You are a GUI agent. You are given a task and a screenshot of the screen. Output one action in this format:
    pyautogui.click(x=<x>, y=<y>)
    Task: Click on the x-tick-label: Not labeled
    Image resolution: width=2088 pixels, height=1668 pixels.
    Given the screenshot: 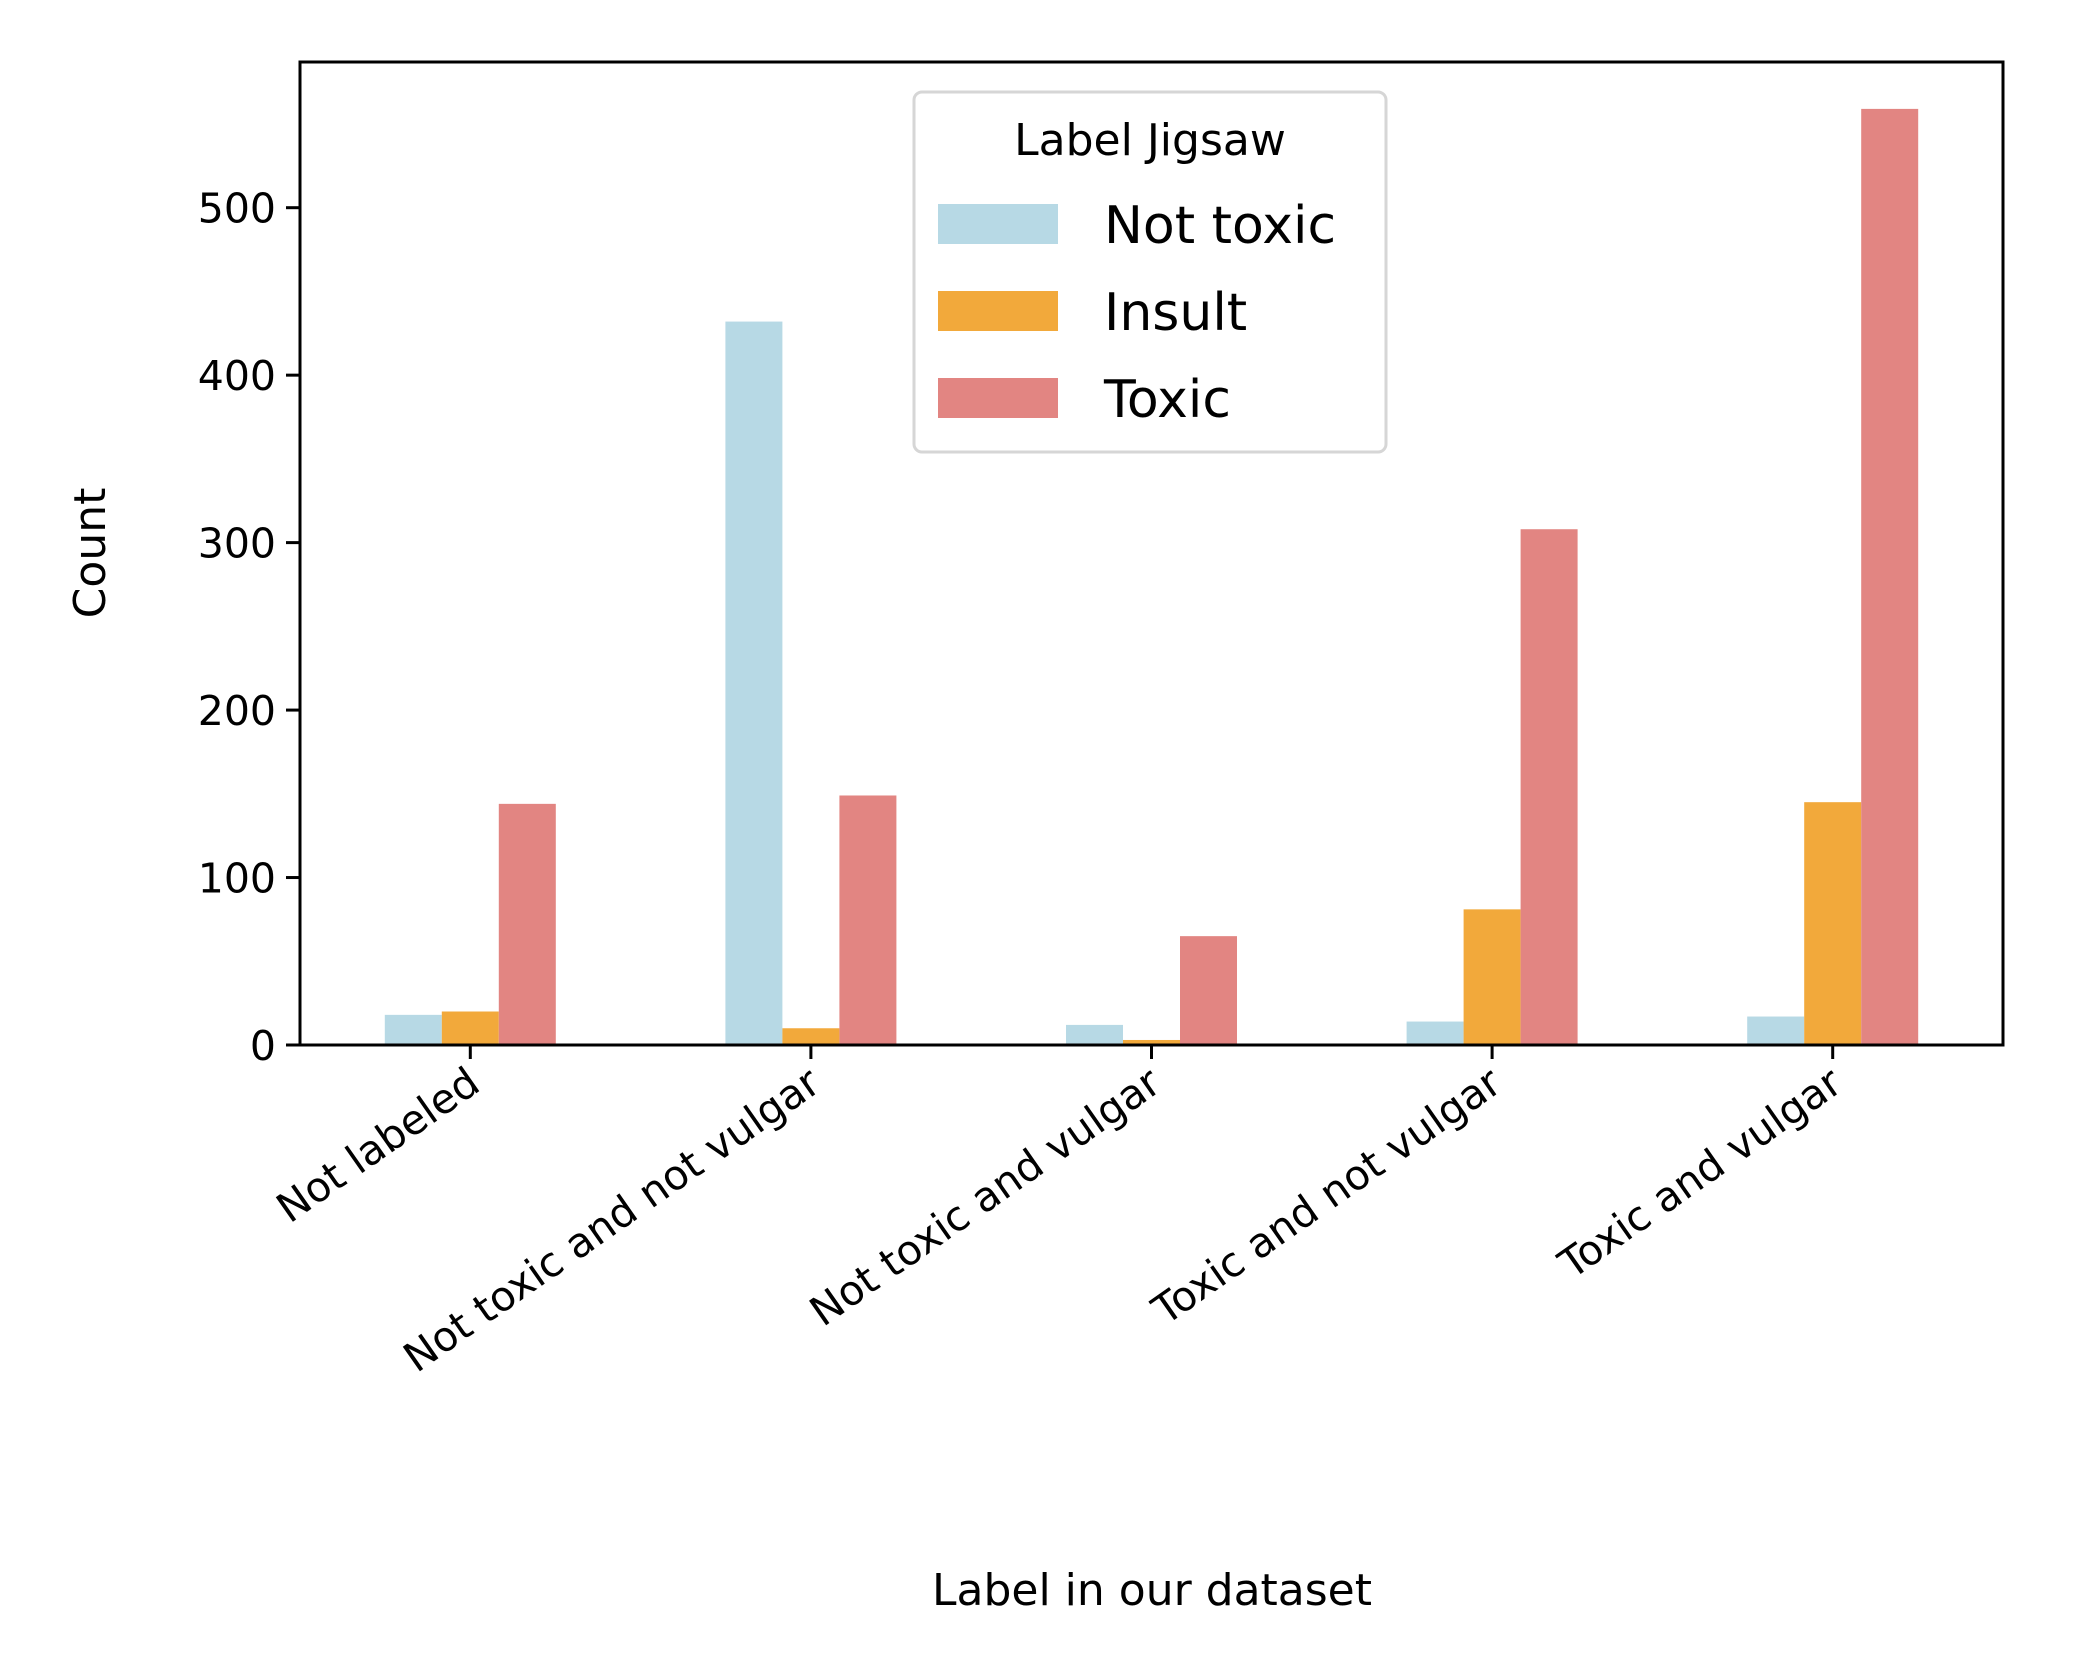 What is the action you would take?
    pyautogui.click(x=378, y=1145)
    